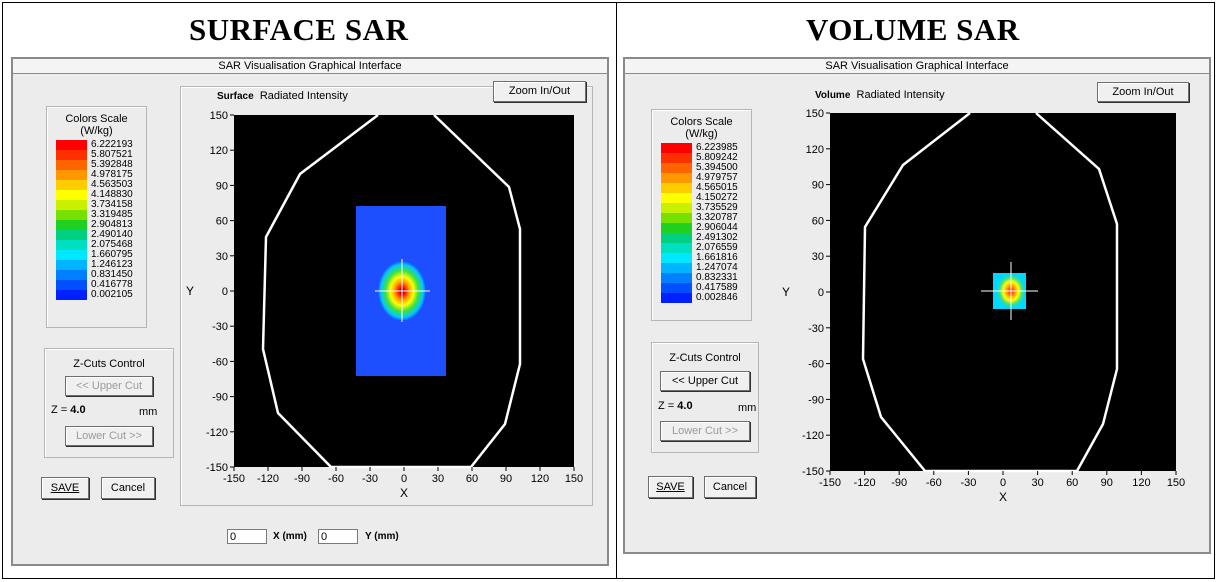  I want to click on volume-x-tick-label: 150, so click(1176, 483).